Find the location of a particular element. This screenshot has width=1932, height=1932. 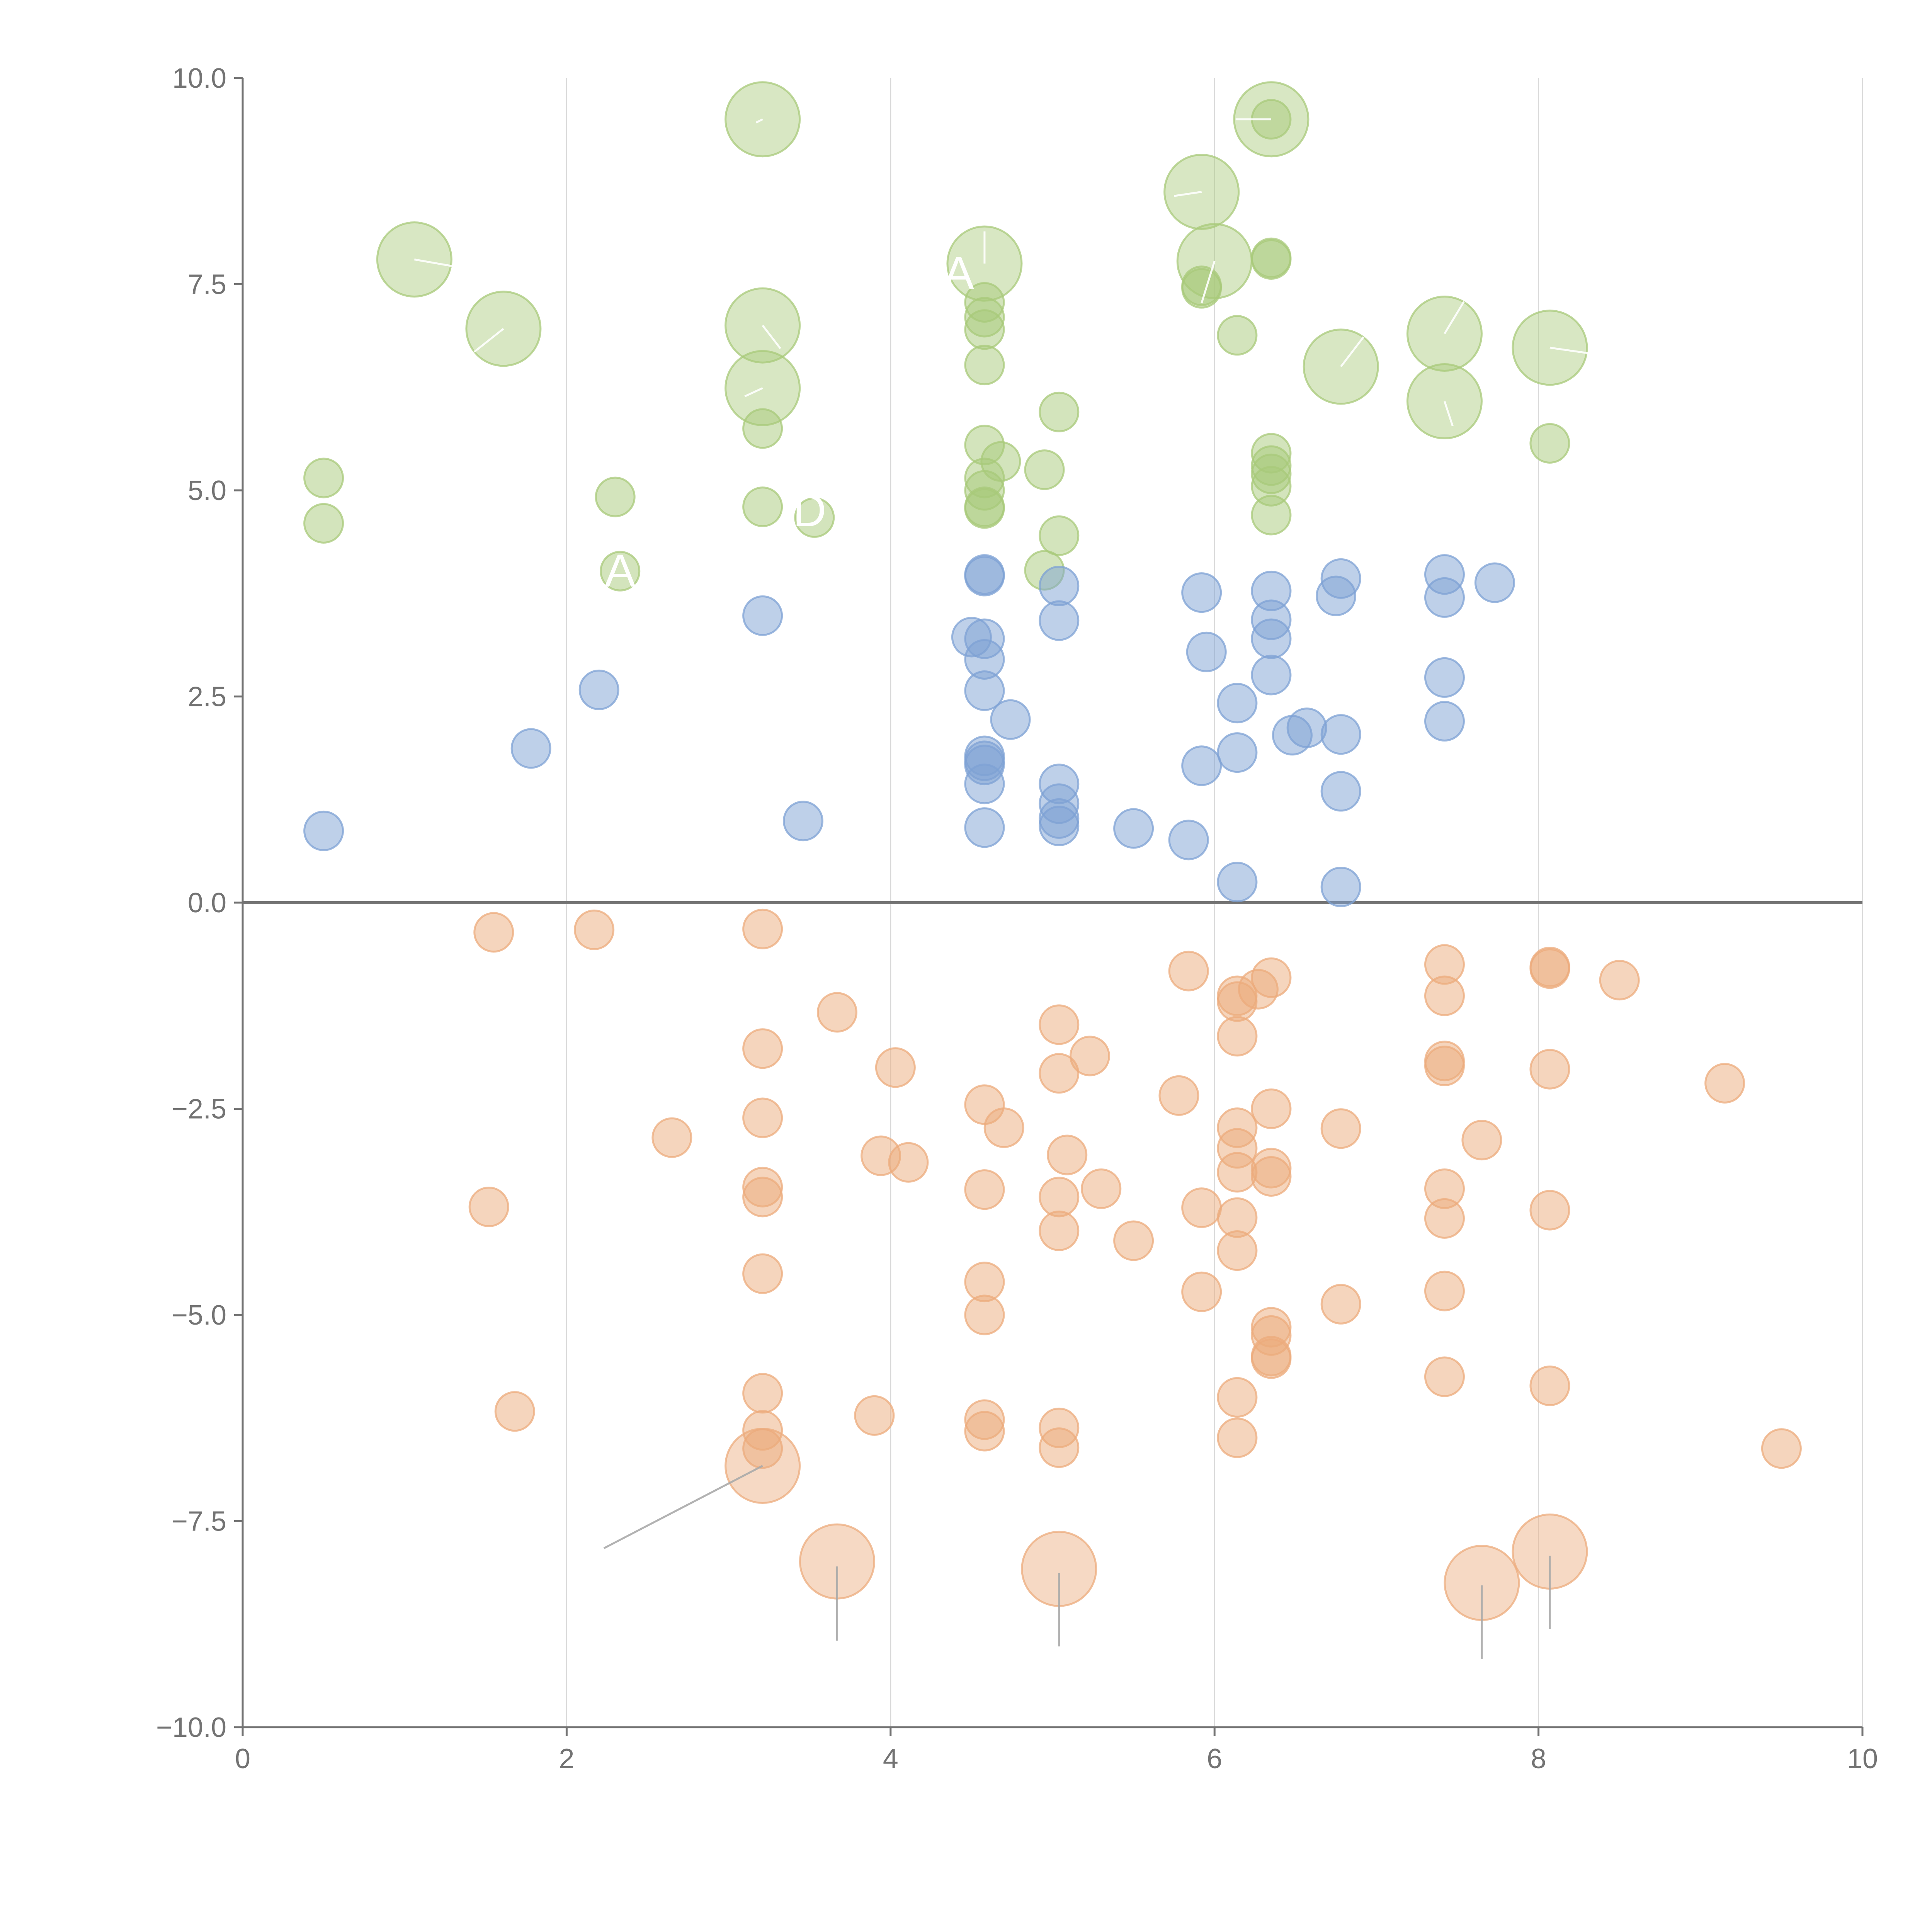

y-tick-label: −7.5 is located at coordinates (199, 1522).